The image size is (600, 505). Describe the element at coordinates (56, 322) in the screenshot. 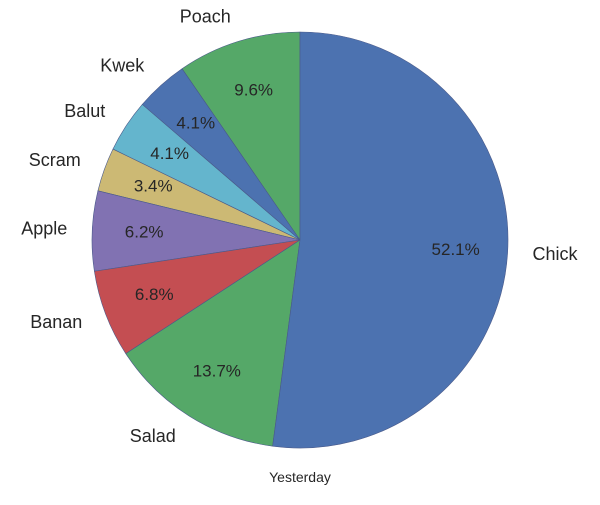

I see `slice-label-banan: Banan` at that location.